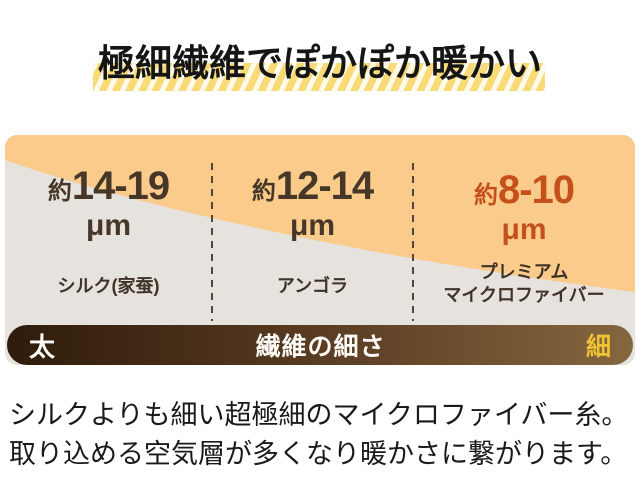  I want to click on microfiber-diameter-value: 約8-10, so click(524, 194).